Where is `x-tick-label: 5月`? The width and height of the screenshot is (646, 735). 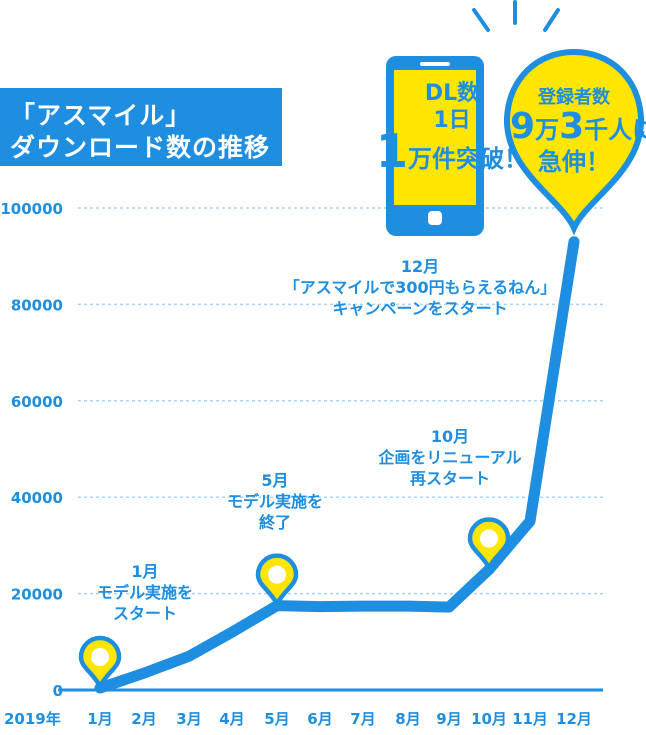
x-tick-label: 5月 is located at coordinates (276, 719).